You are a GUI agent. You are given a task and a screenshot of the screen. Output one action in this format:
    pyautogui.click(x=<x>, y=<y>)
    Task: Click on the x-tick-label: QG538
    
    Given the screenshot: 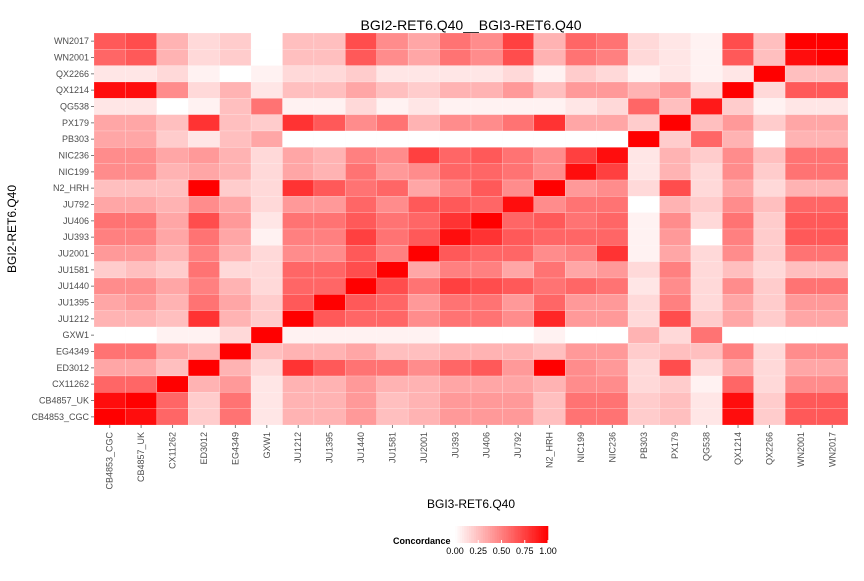 What is the action you would take?
    pyautogui.click(x=707, y=446)
    